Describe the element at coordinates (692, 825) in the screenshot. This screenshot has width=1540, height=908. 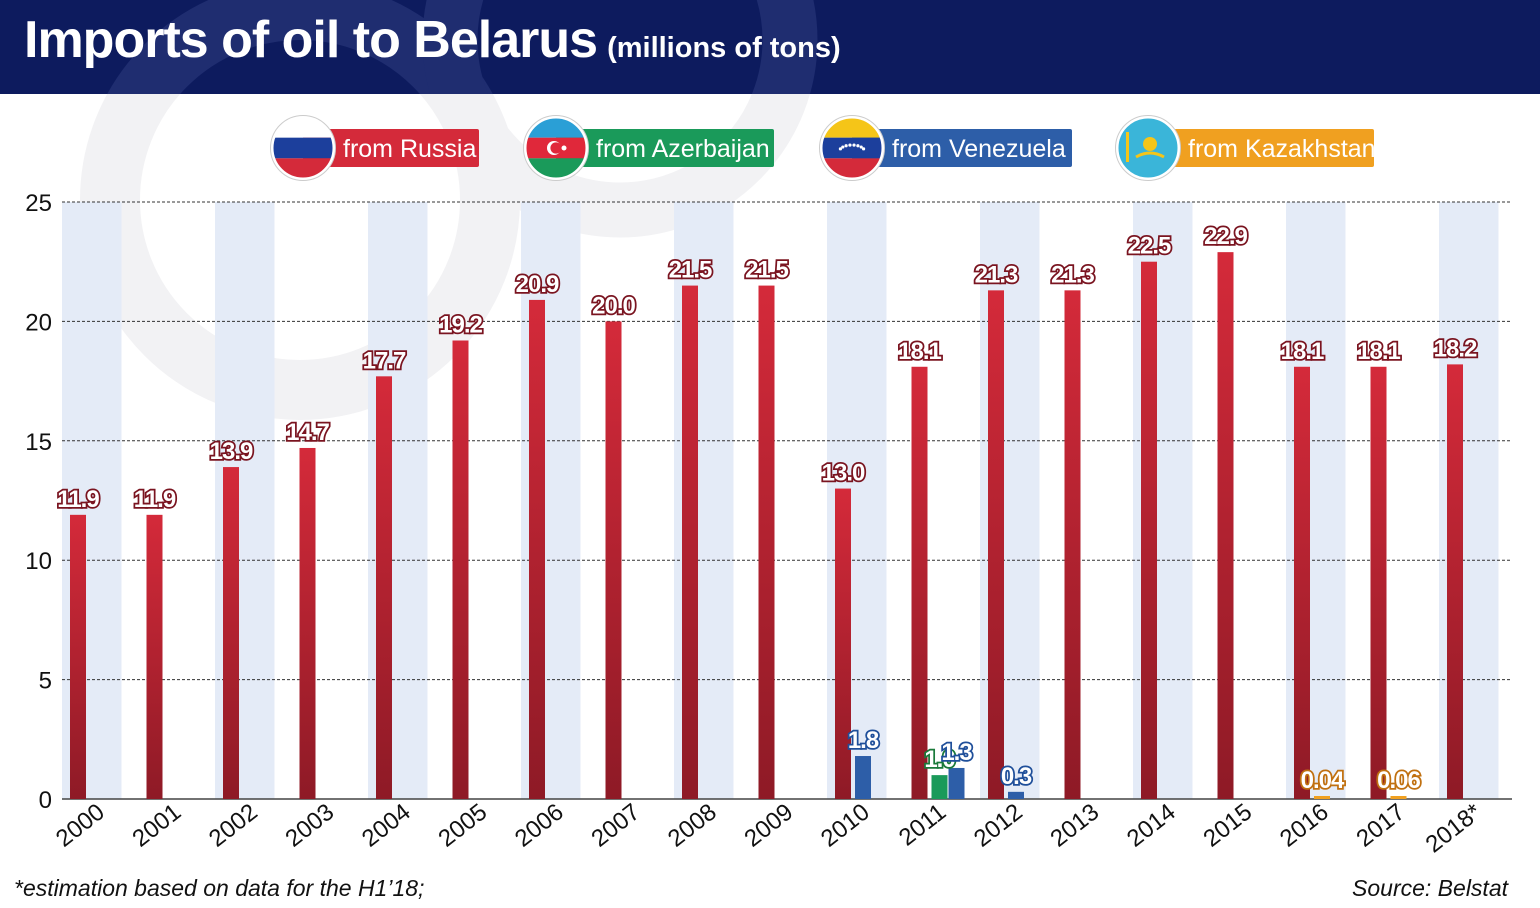
I see `x-tick-label: 2008` at that location.